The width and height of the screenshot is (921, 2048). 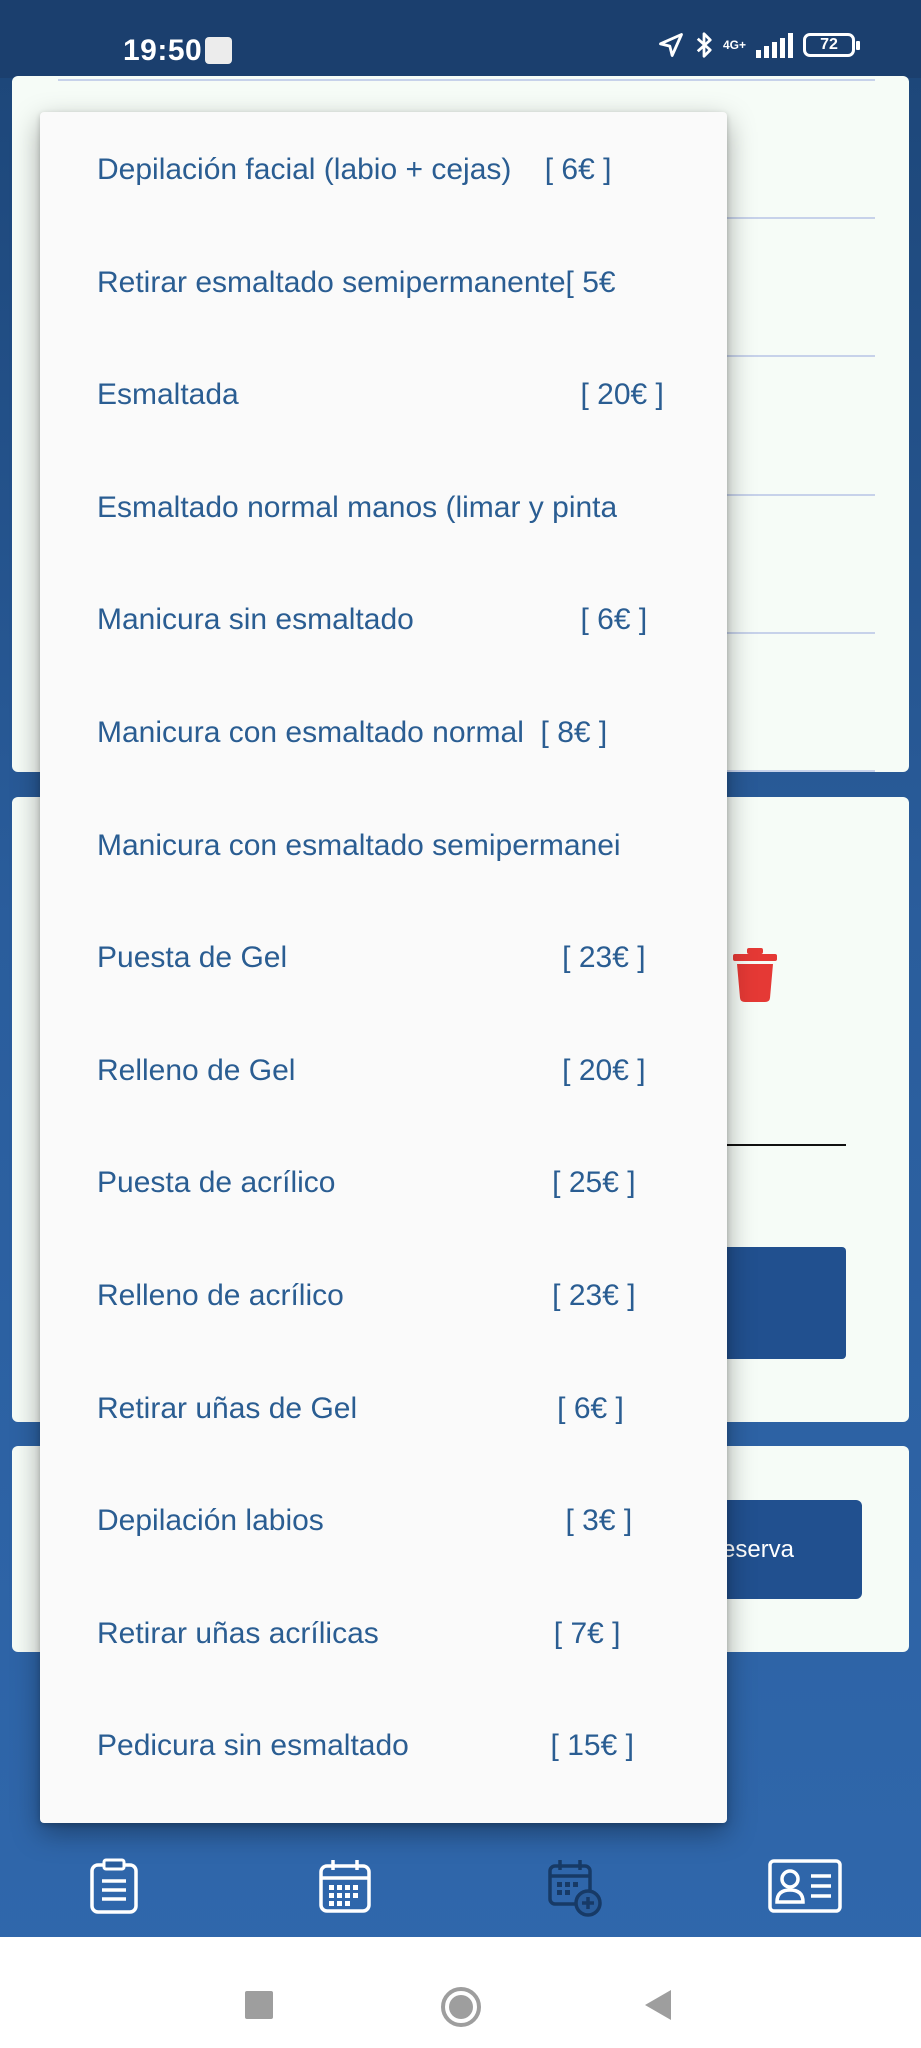 I want to click on reserve-button-label: reserva, so click(x=754, y=1549).